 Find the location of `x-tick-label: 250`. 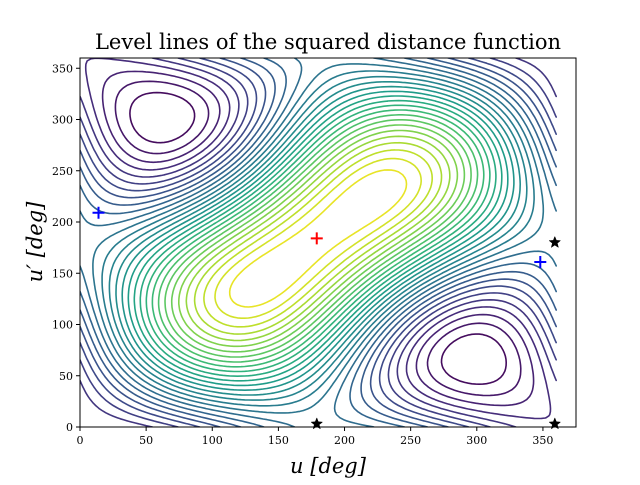

x-tick-label: 250 is located at coordinates (410, 440).